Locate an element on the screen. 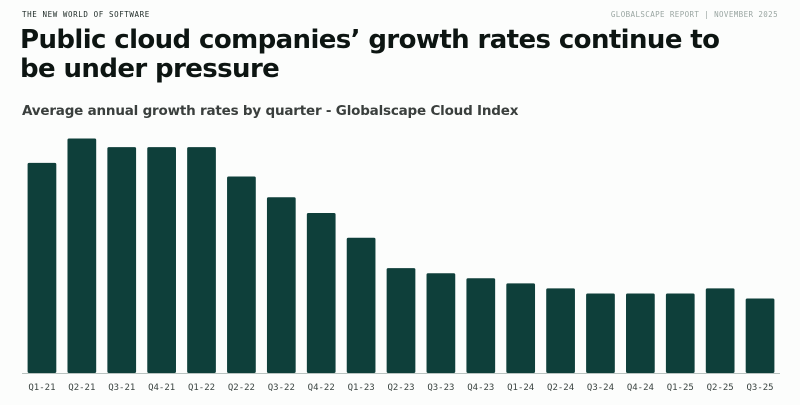 The image size is (800, 405). x-tick-label: Q1-25 is located at coordinates (680, 388).